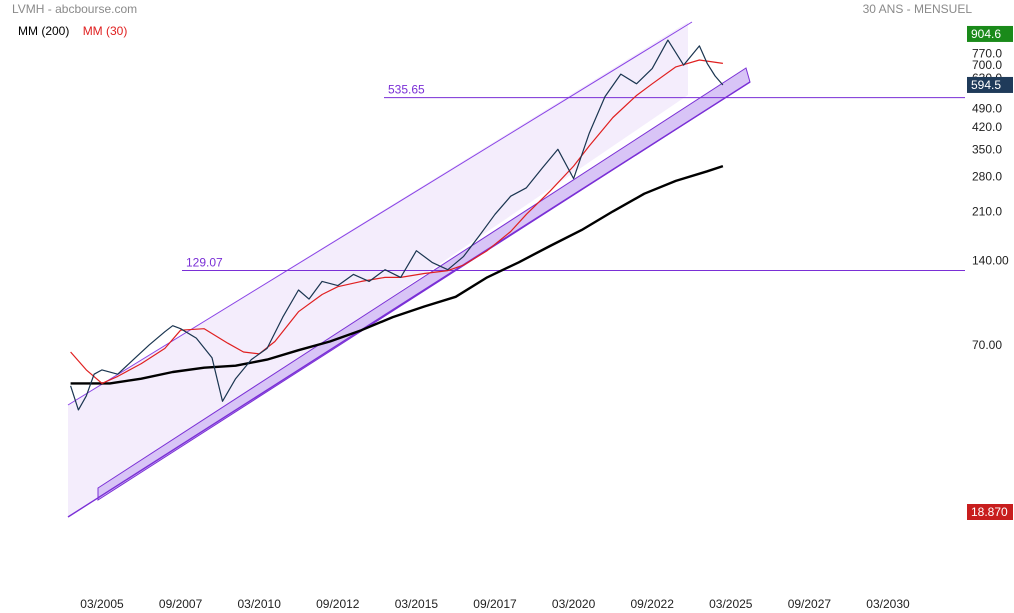 The width and height of the screenshot is (1014, 613). I want to click on low-badge: 18.870, so click(990, 512).